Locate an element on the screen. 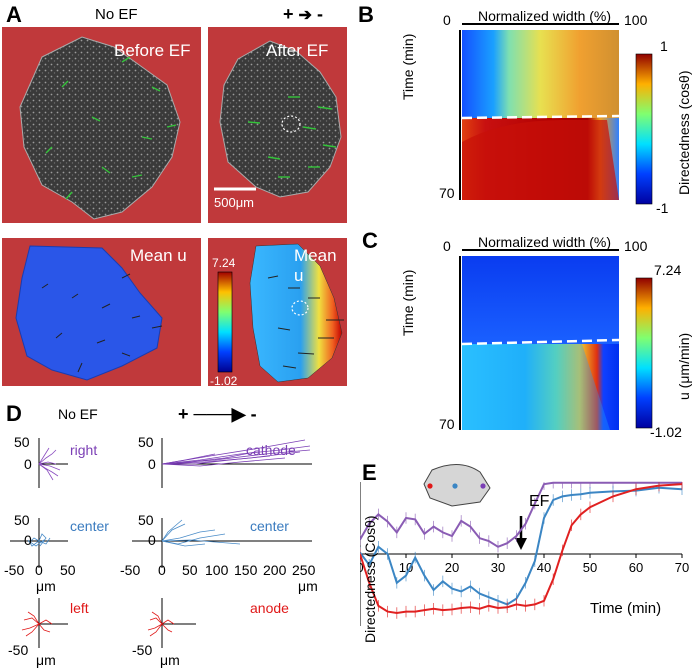 The width and height of the screenshot is (700, 671). arrow-right-icon: ➔ is located at coordinates (305, 15).